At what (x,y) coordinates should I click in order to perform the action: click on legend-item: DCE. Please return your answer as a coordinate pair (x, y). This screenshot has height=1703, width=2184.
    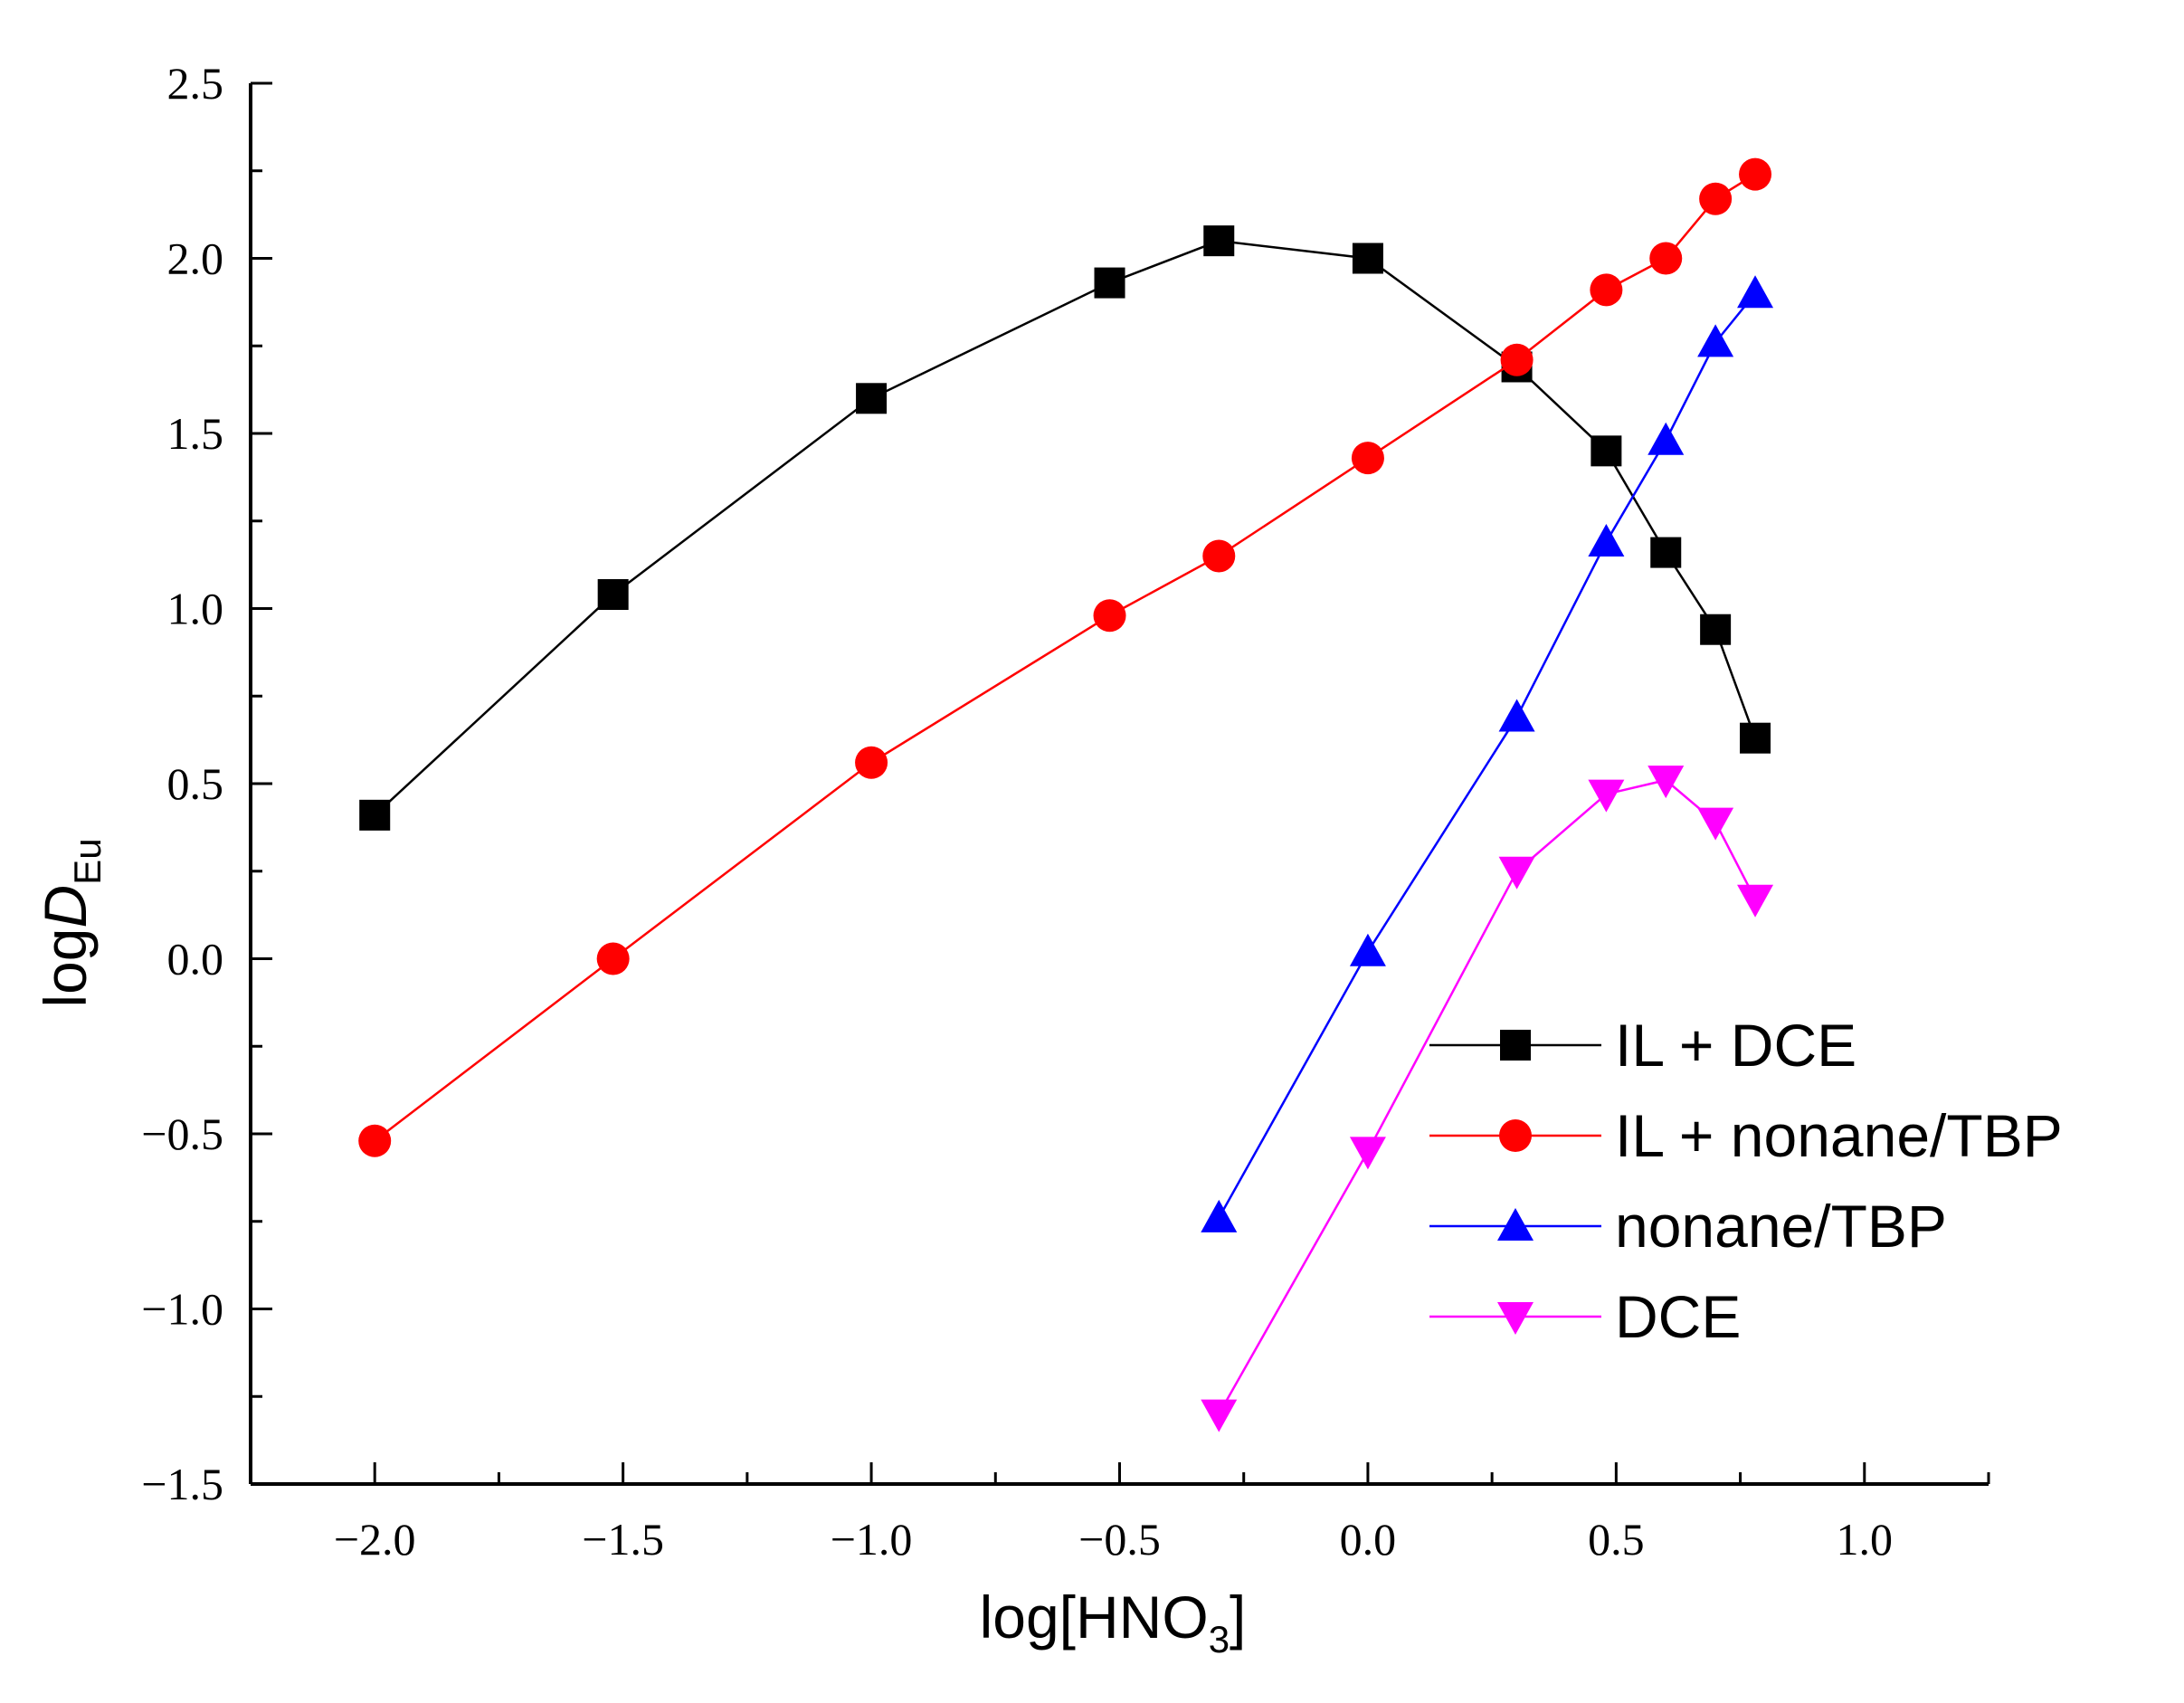
    Looking at the image, I should click on (1585, 1316).